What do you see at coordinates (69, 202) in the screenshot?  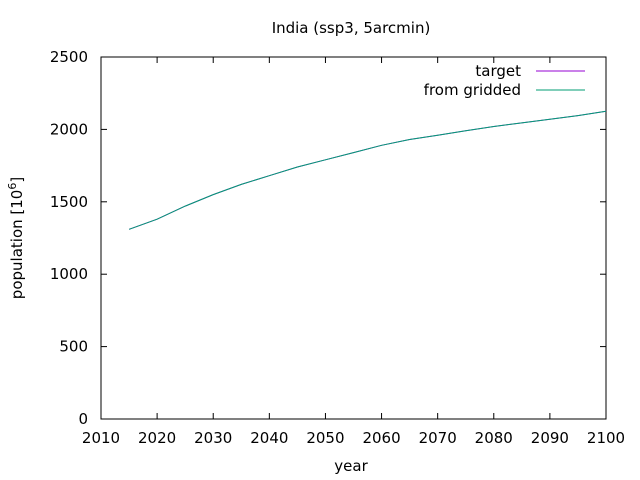 I see `y-tick-label: 1500` at bounding box center [69, 202].